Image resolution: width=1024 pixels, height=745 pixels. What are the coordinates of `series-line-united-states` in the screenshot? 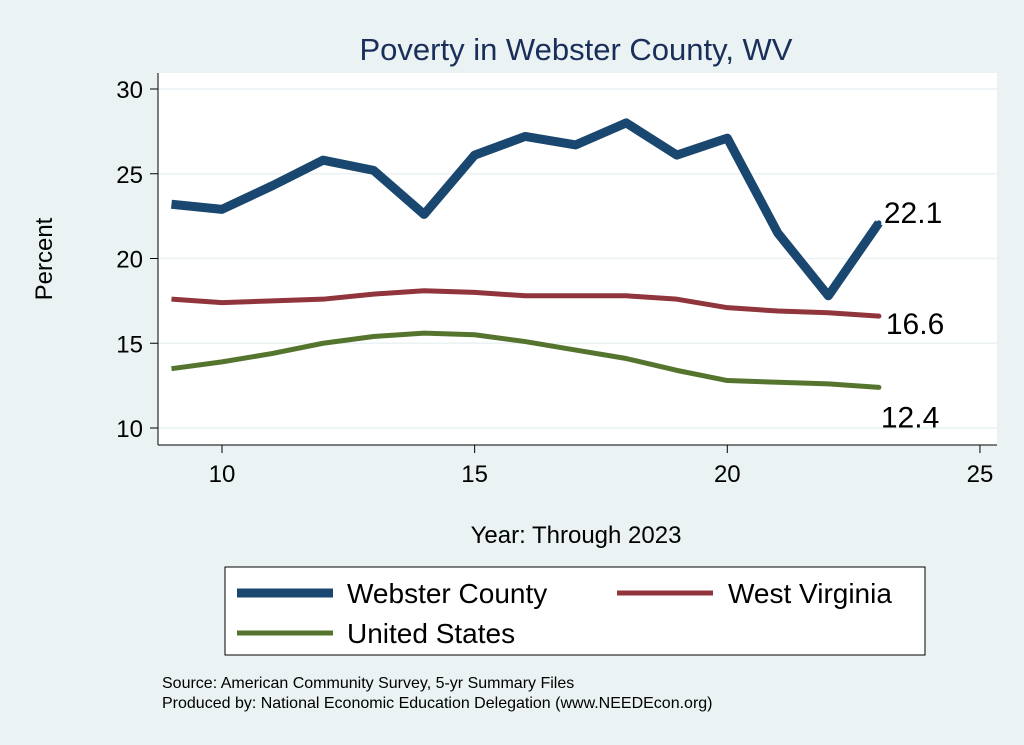 It's located at (525, 360).